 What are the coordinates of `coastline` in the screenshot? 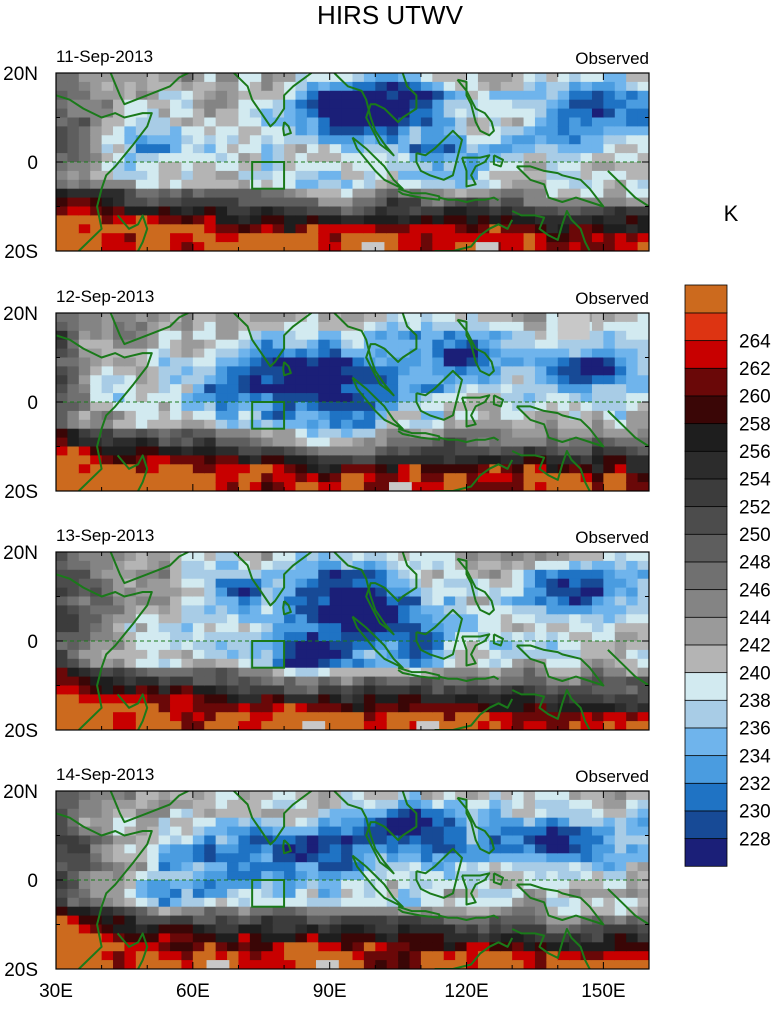 It's located at (377, 881).